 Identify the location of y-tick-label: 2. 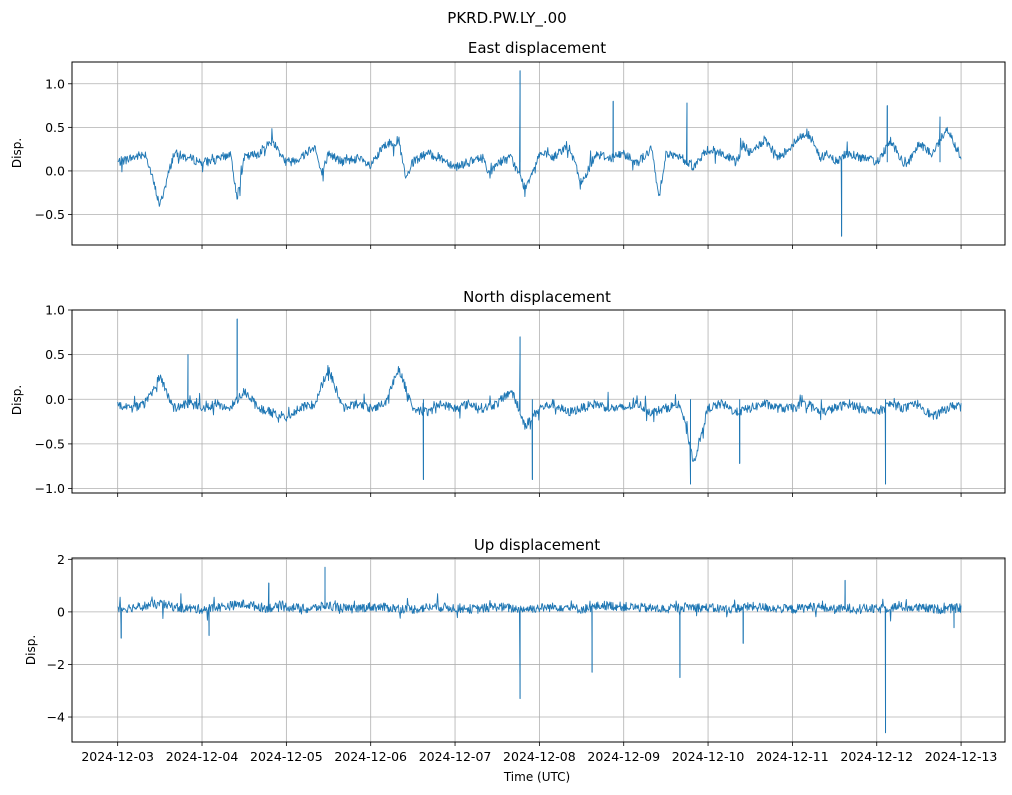
(61, 559).